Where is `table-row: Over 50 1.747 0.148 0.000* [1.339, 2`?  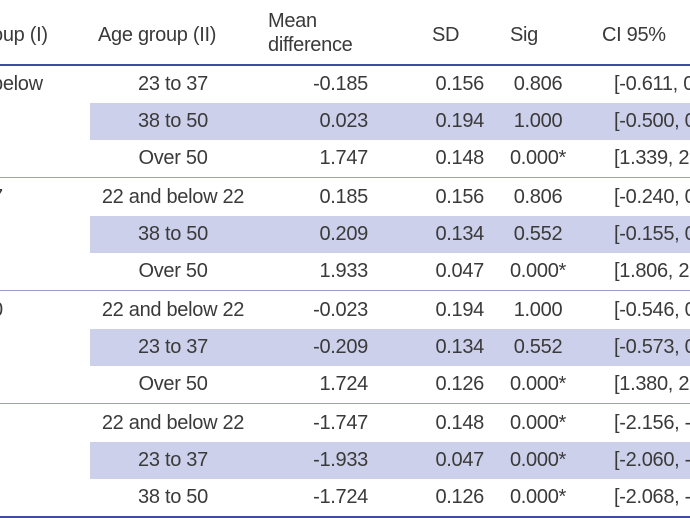
table-row: Over 50 1.747 0.148 0.000* [1.339, 2 is located at coordinates (345, 158).